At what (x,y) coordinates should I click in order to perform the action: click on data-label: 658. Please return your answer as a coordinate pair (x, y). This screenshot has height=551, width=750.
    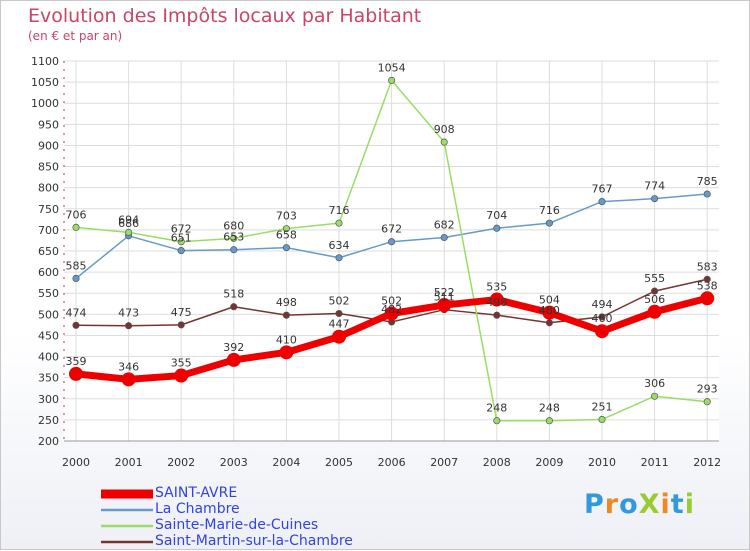
    Looking at the image, I should click on (286, 235).